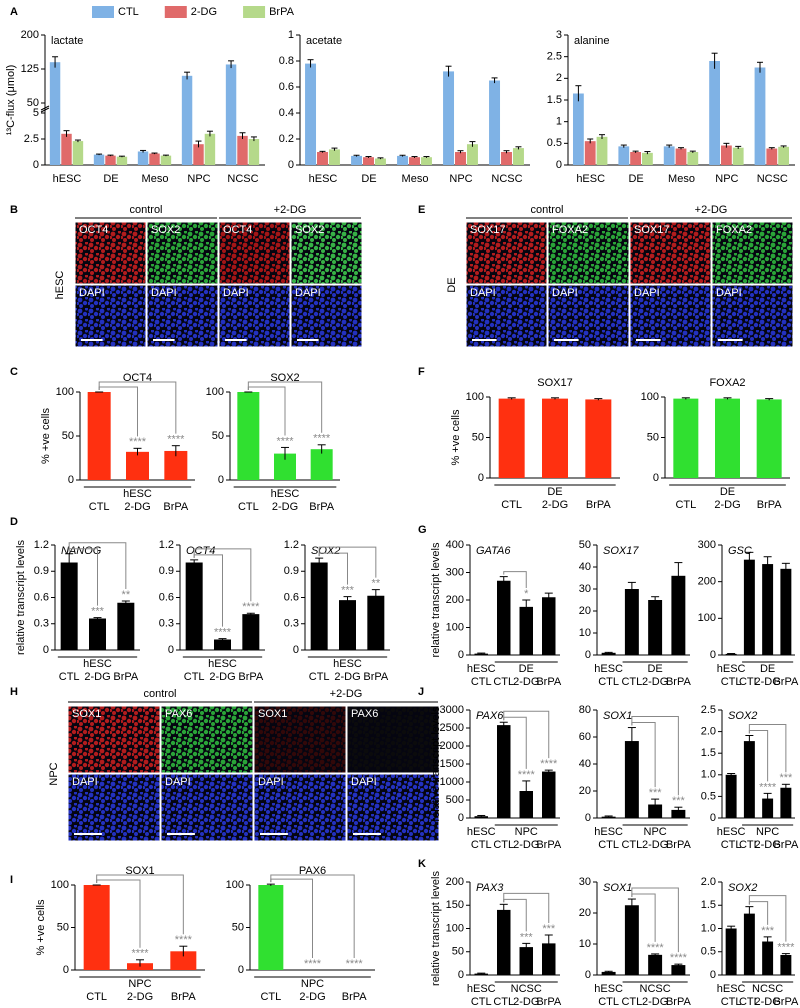 The image size is (800, 1008). Describe the element at coordinates (36, 113) in the screenshot. I see `y-tick-label: 5` at that location.